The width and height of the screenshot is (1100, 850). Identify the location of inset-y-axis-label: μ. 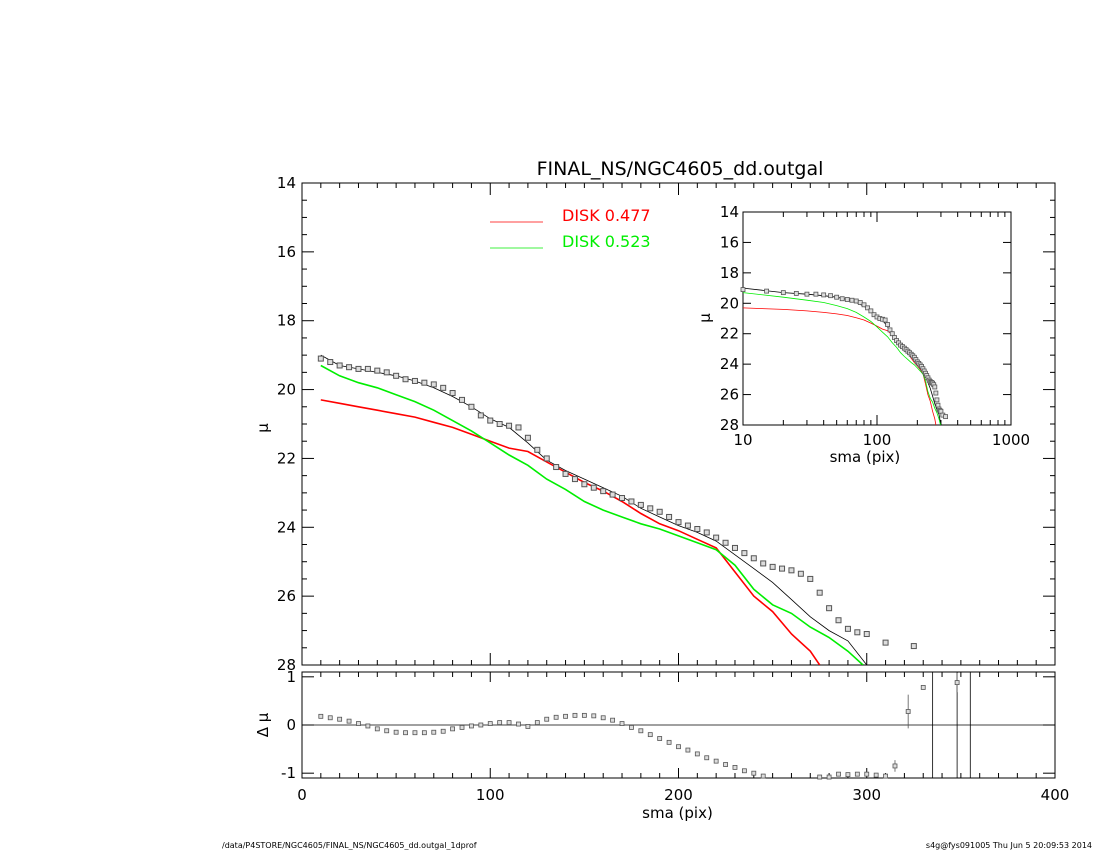
(705, 318).